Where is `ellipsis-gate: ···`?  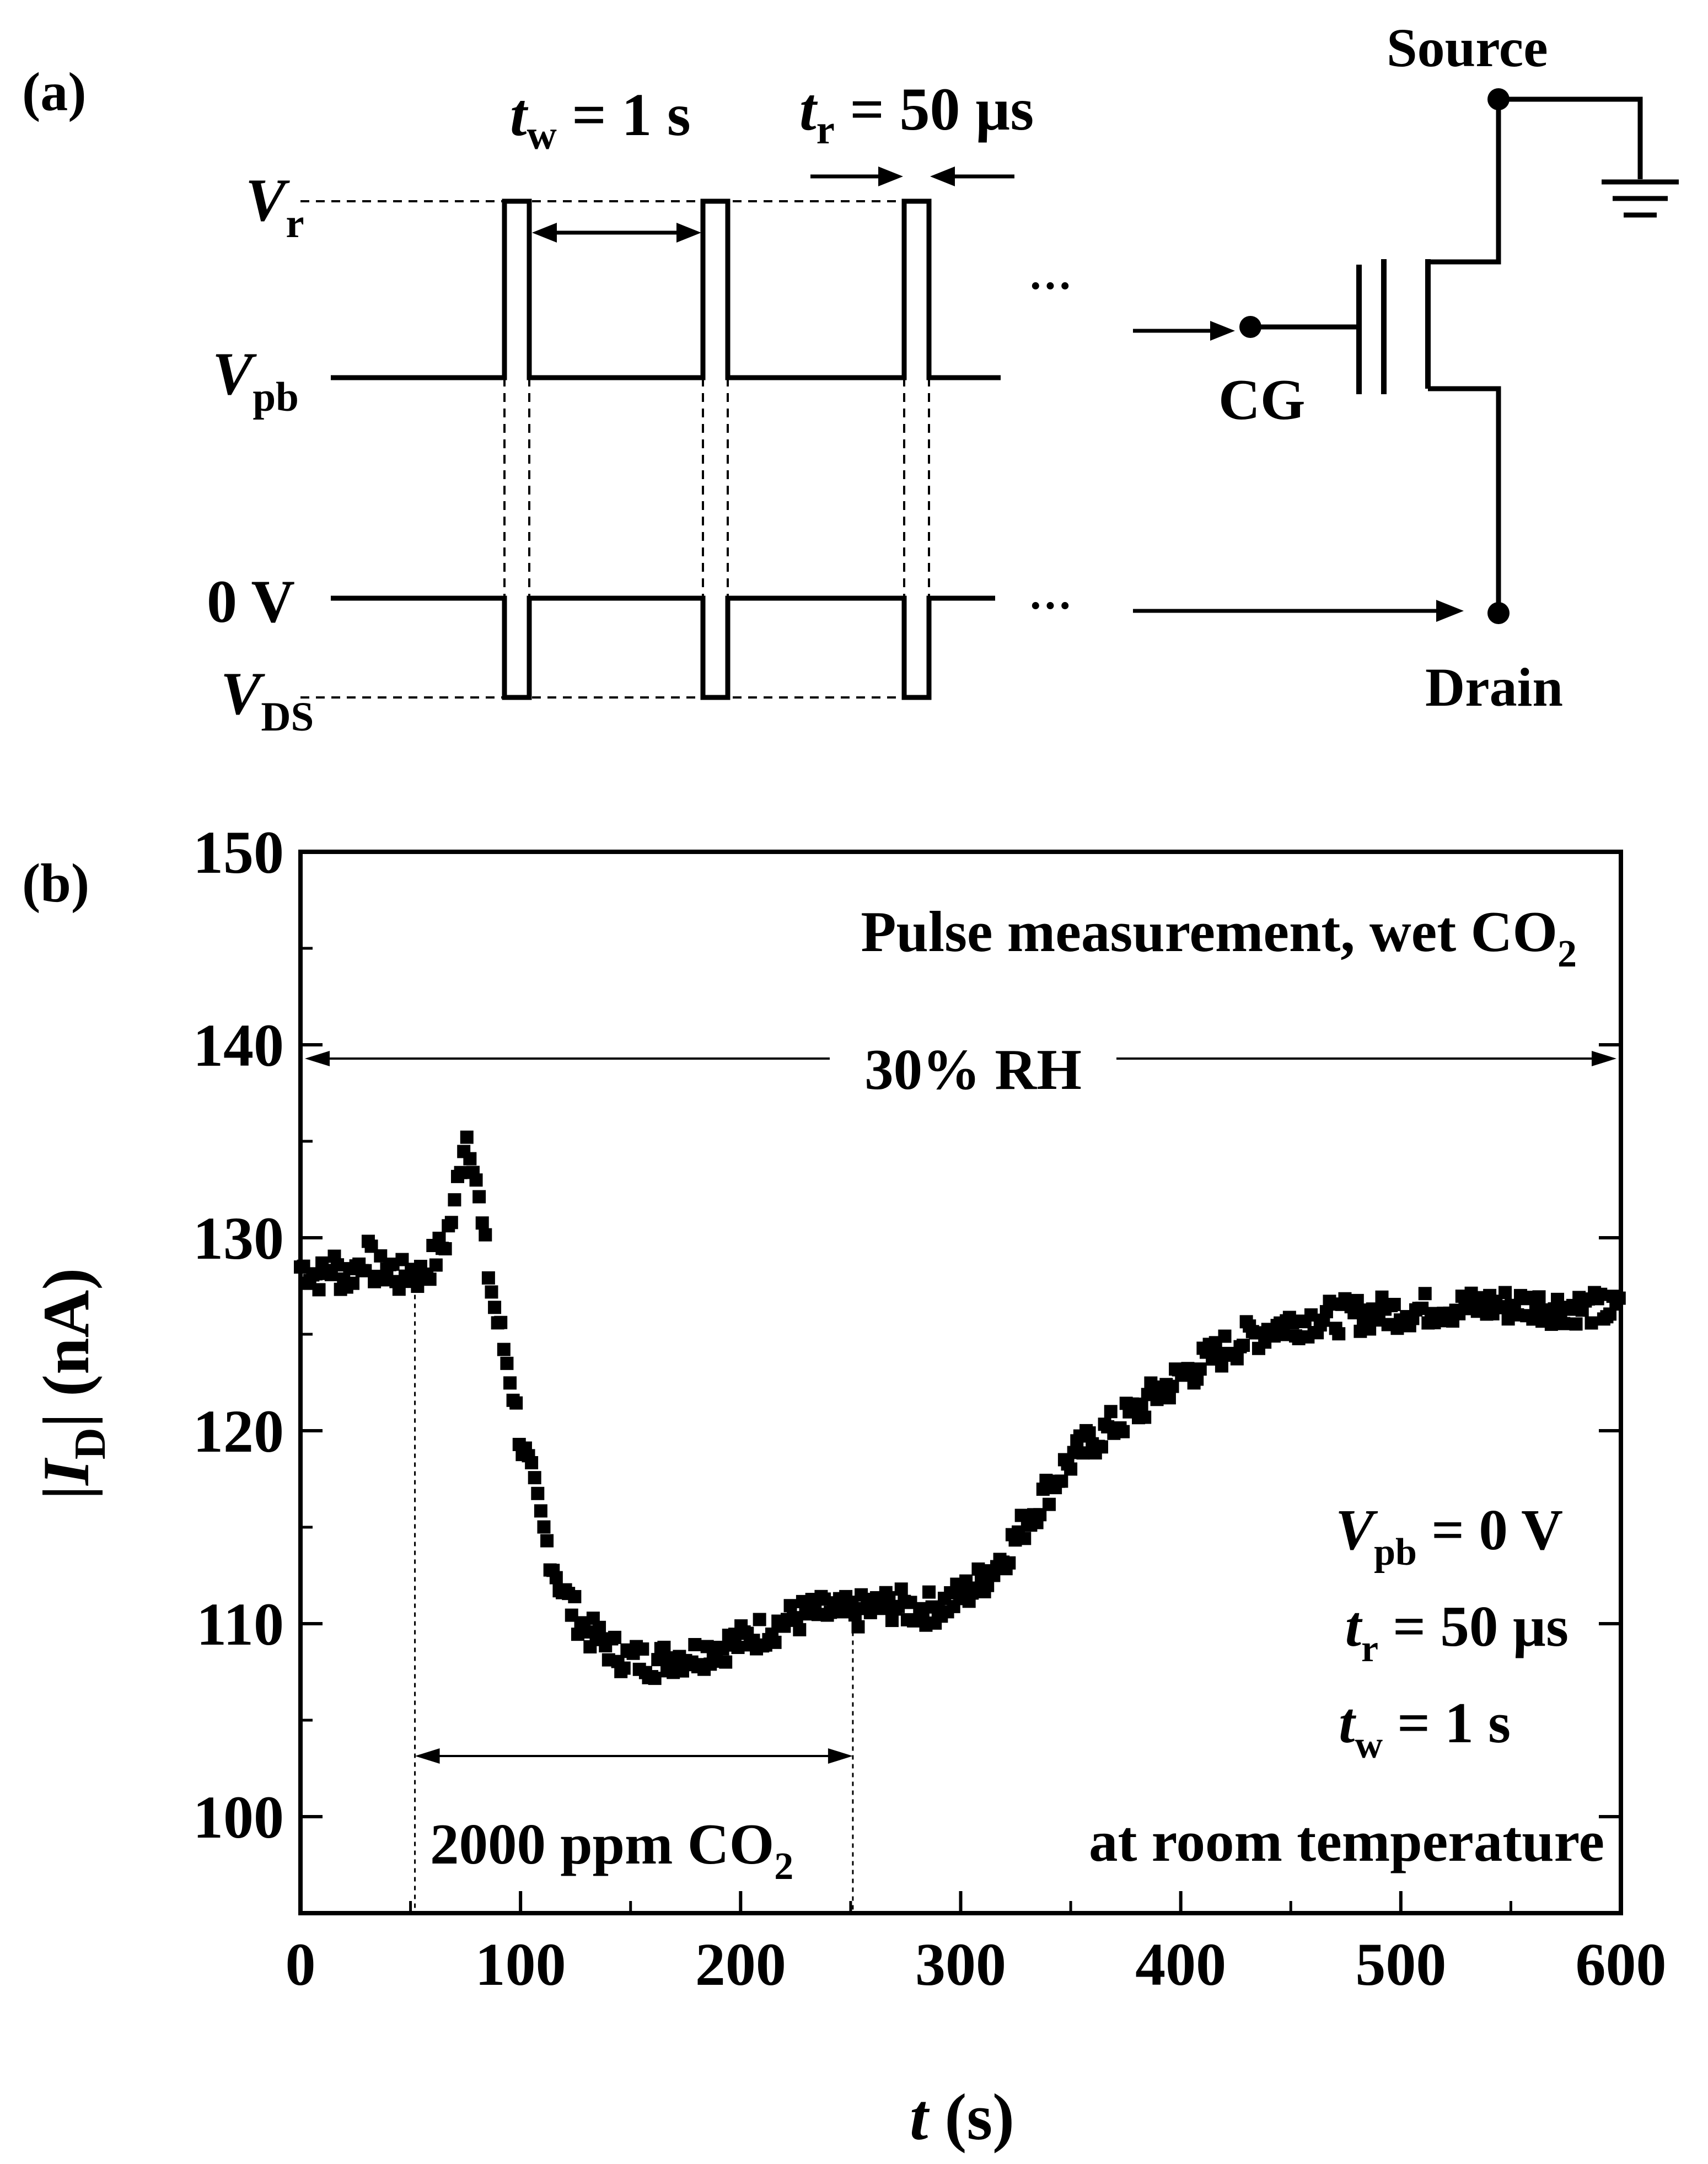 ellipsis-gate: ··· is located at coordinates (1050, 286).